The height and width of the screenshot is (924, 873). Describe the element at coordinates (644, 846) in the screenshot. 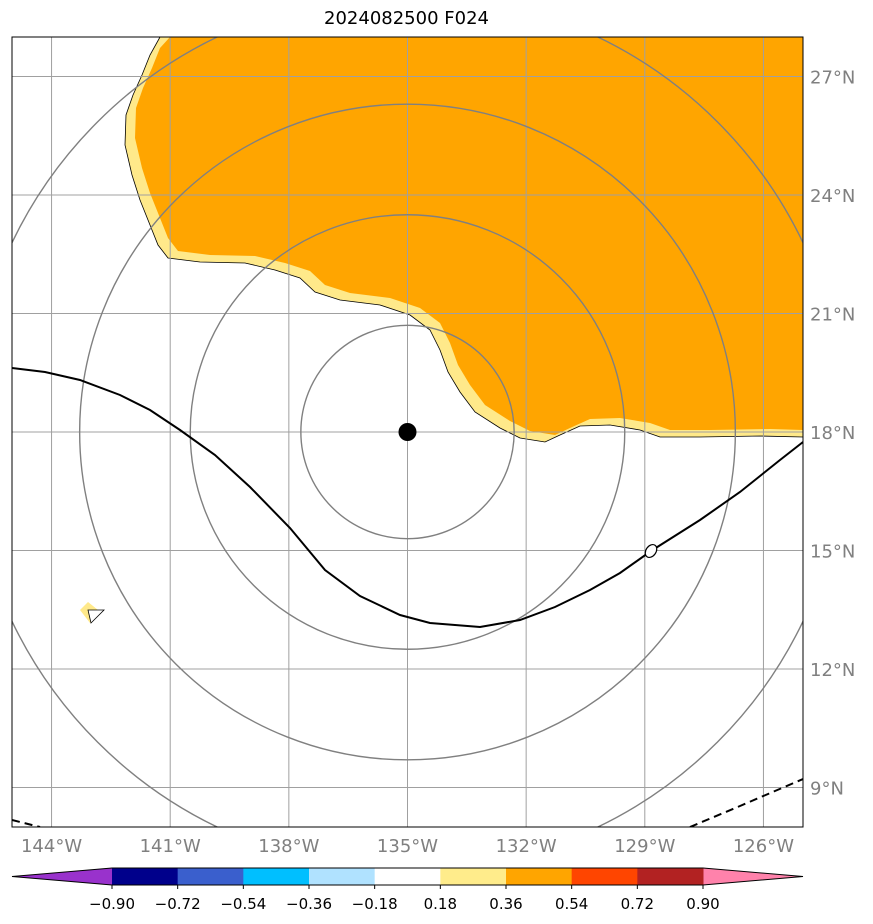

I see `lon-tick-label: 129°W` at that location.